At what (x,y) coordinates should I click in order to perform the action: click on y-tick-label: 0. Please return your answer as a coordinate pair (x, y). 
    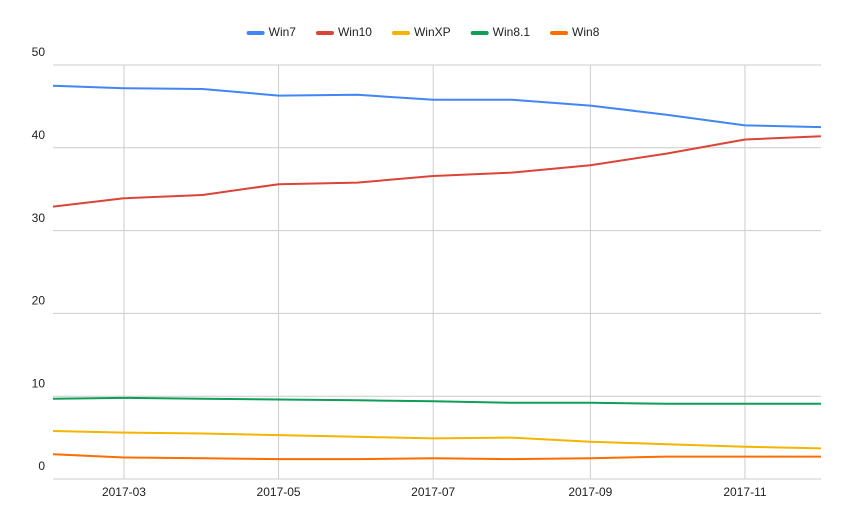
    Looking at the image, I should click on (41, 466).